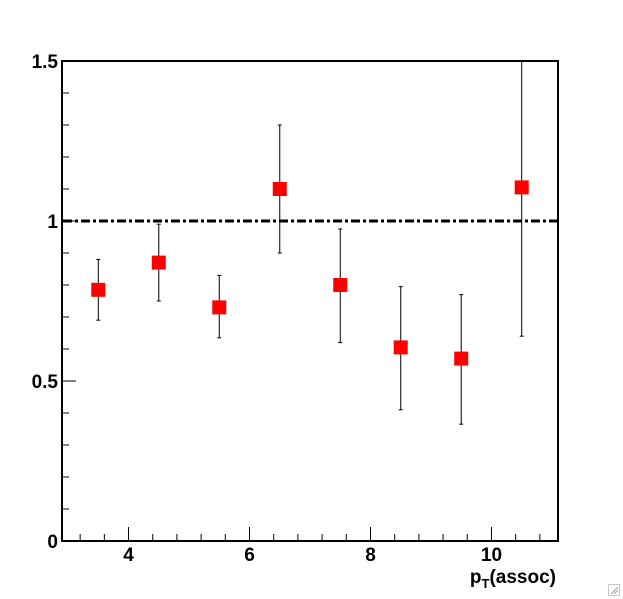 The width and height of the screenshot is (623, 599). What do you see at coordinates (370, 555) in the screenshot?
I see `x-tick-label: 8` at bounding box center [370, 555].